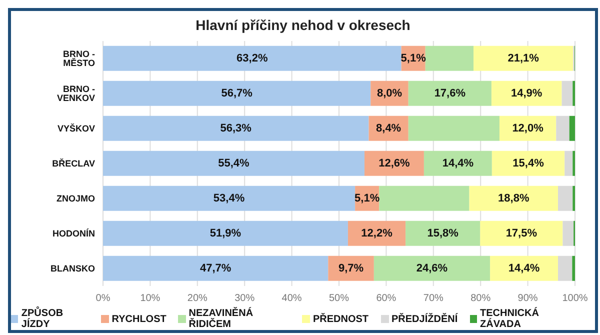 The width and height of the screenshot is (600, 335). I want to click on y-tick-label: ZNOJMO, so click(75, 199).